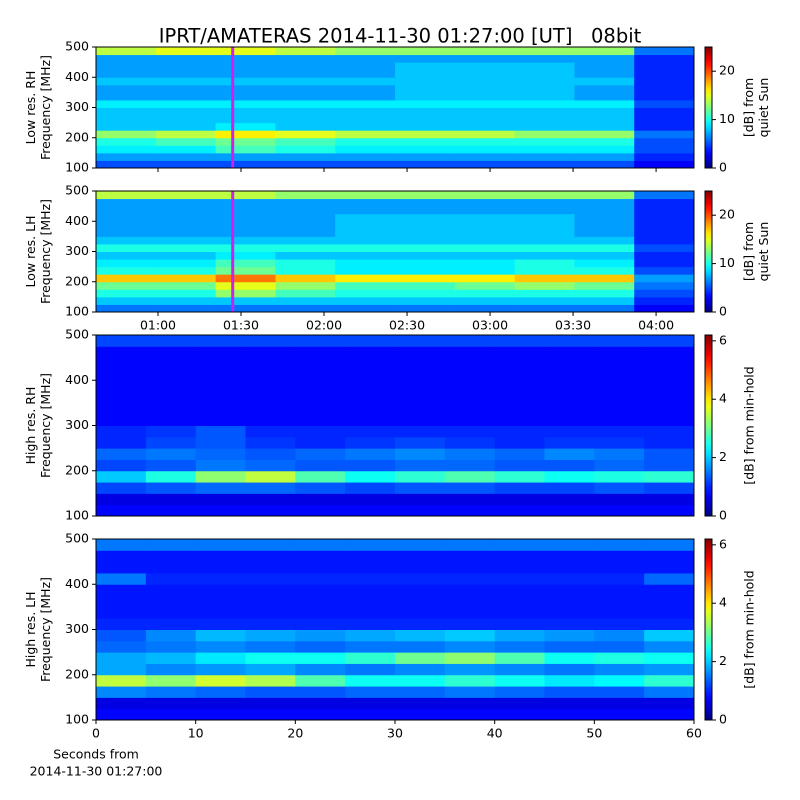  Describe the element at coordinates (723, 543) in the screenshot. I see `colorbar-tick-label: 6` at that location.